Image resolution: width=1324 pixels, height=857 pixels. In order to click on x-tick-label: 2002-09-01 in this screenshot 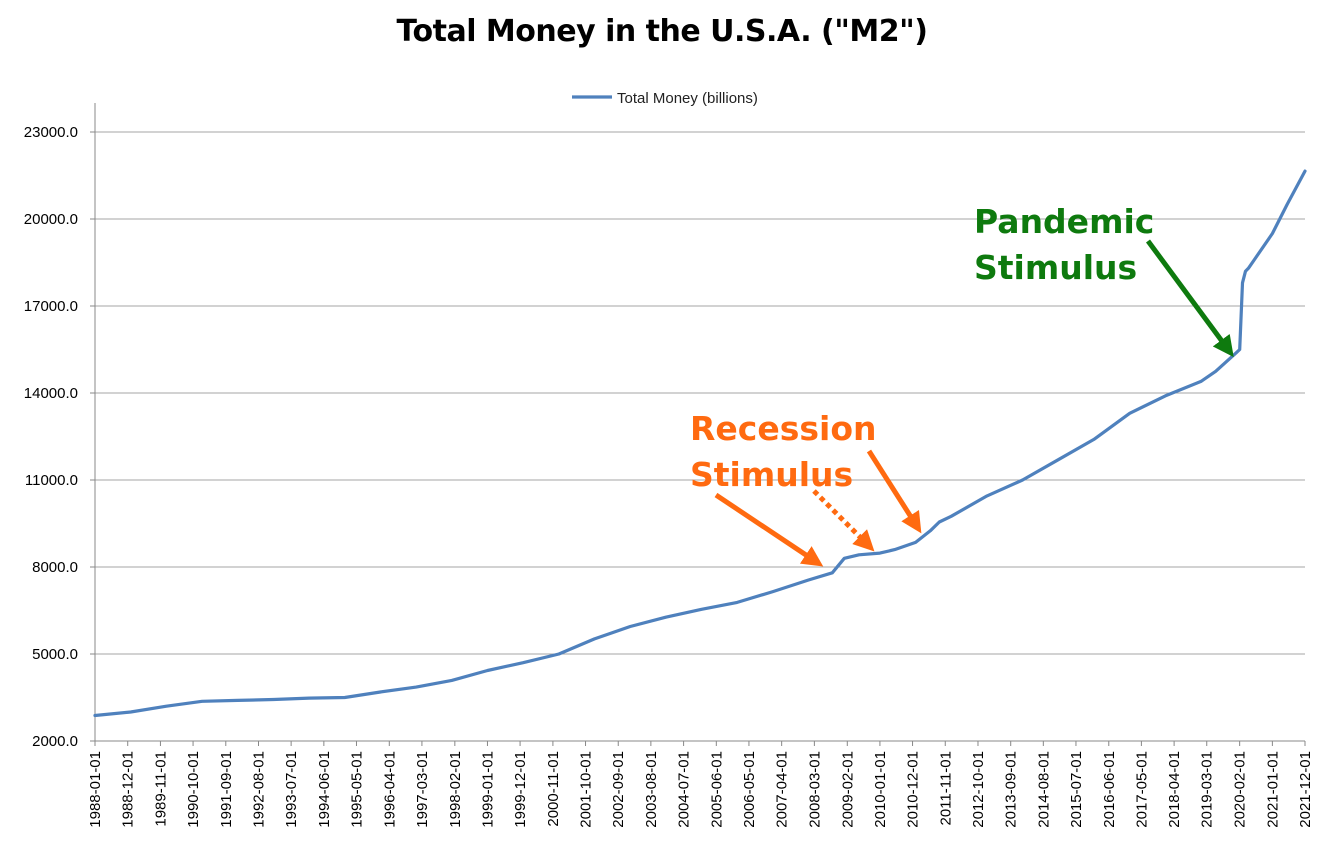, I will do `click(618, 789)`.